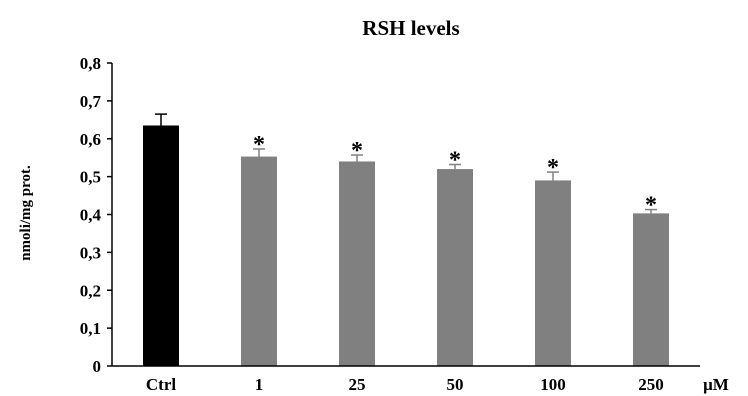 The width and height of the screenshot is (748, 396). Describe the element at coordinates (90, 290) in the screenshot. I see `y-tick-label: 0,2` at that location.